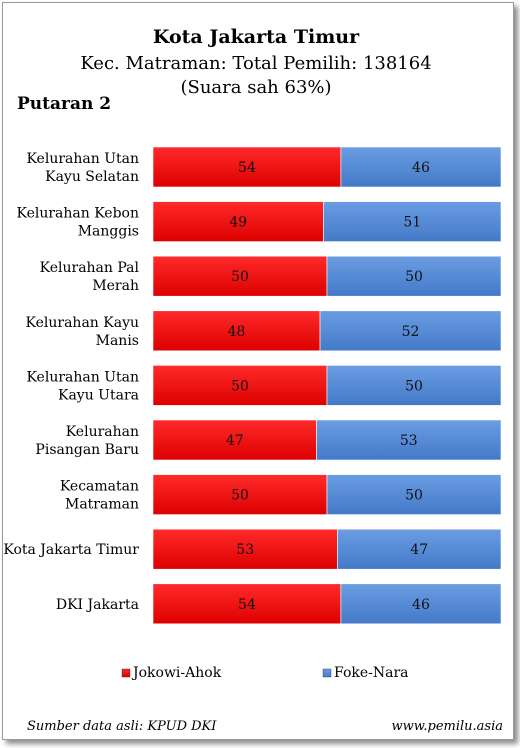 The image size is (520, 748). What do you see at coordinates (82, 386) in the screenshot?
I see `category-label: Kelurahan Utan Kayu Utara` at bounding box center [82, 386].